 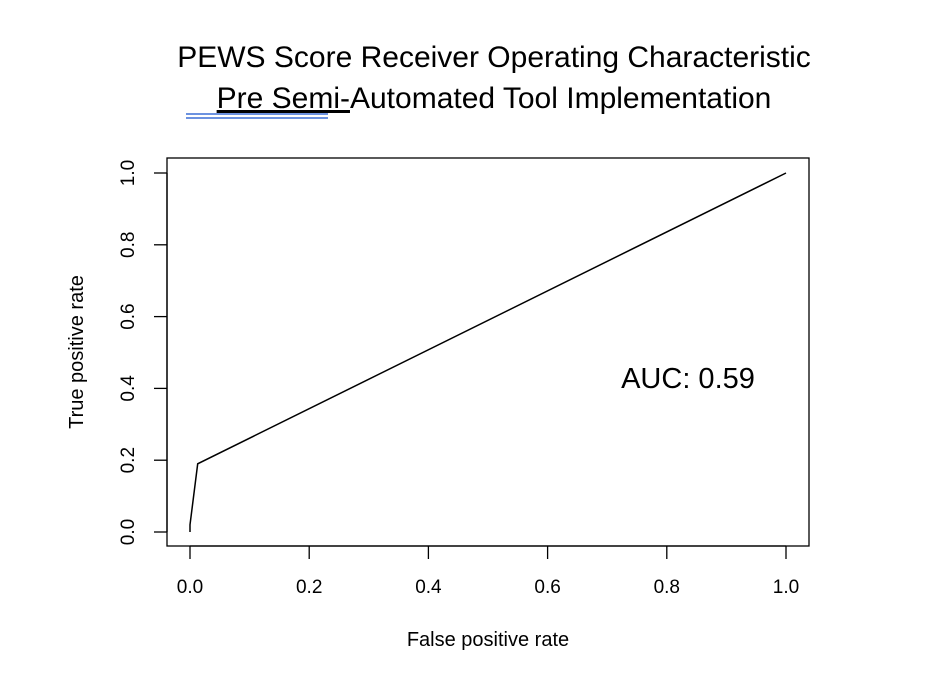 What do you see at coordinates (547, 587) in the screenshot?
I see `x-tick-label: 0.6` at bounding box center [547, 587].